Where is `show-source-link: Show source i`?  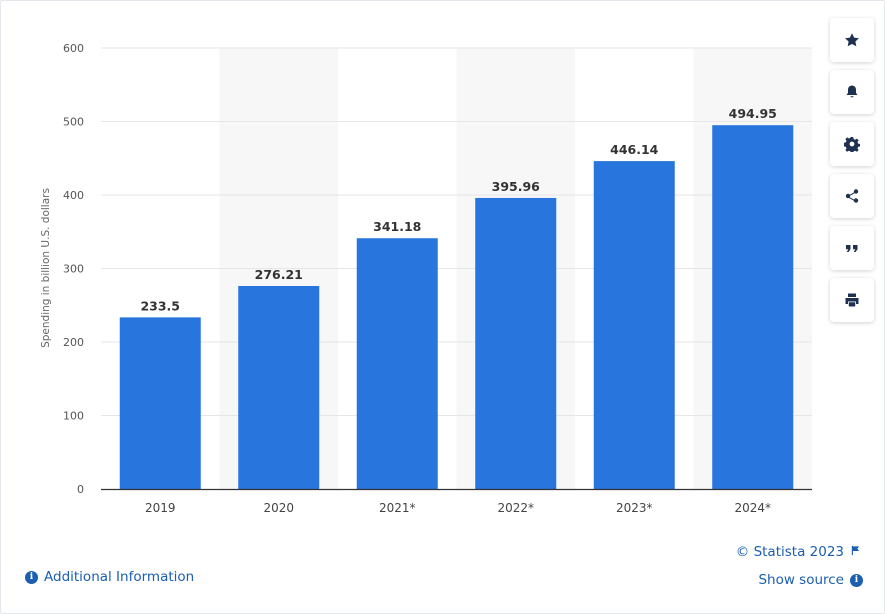
show-source-link: Show source i is located at coordinates (810, 580).